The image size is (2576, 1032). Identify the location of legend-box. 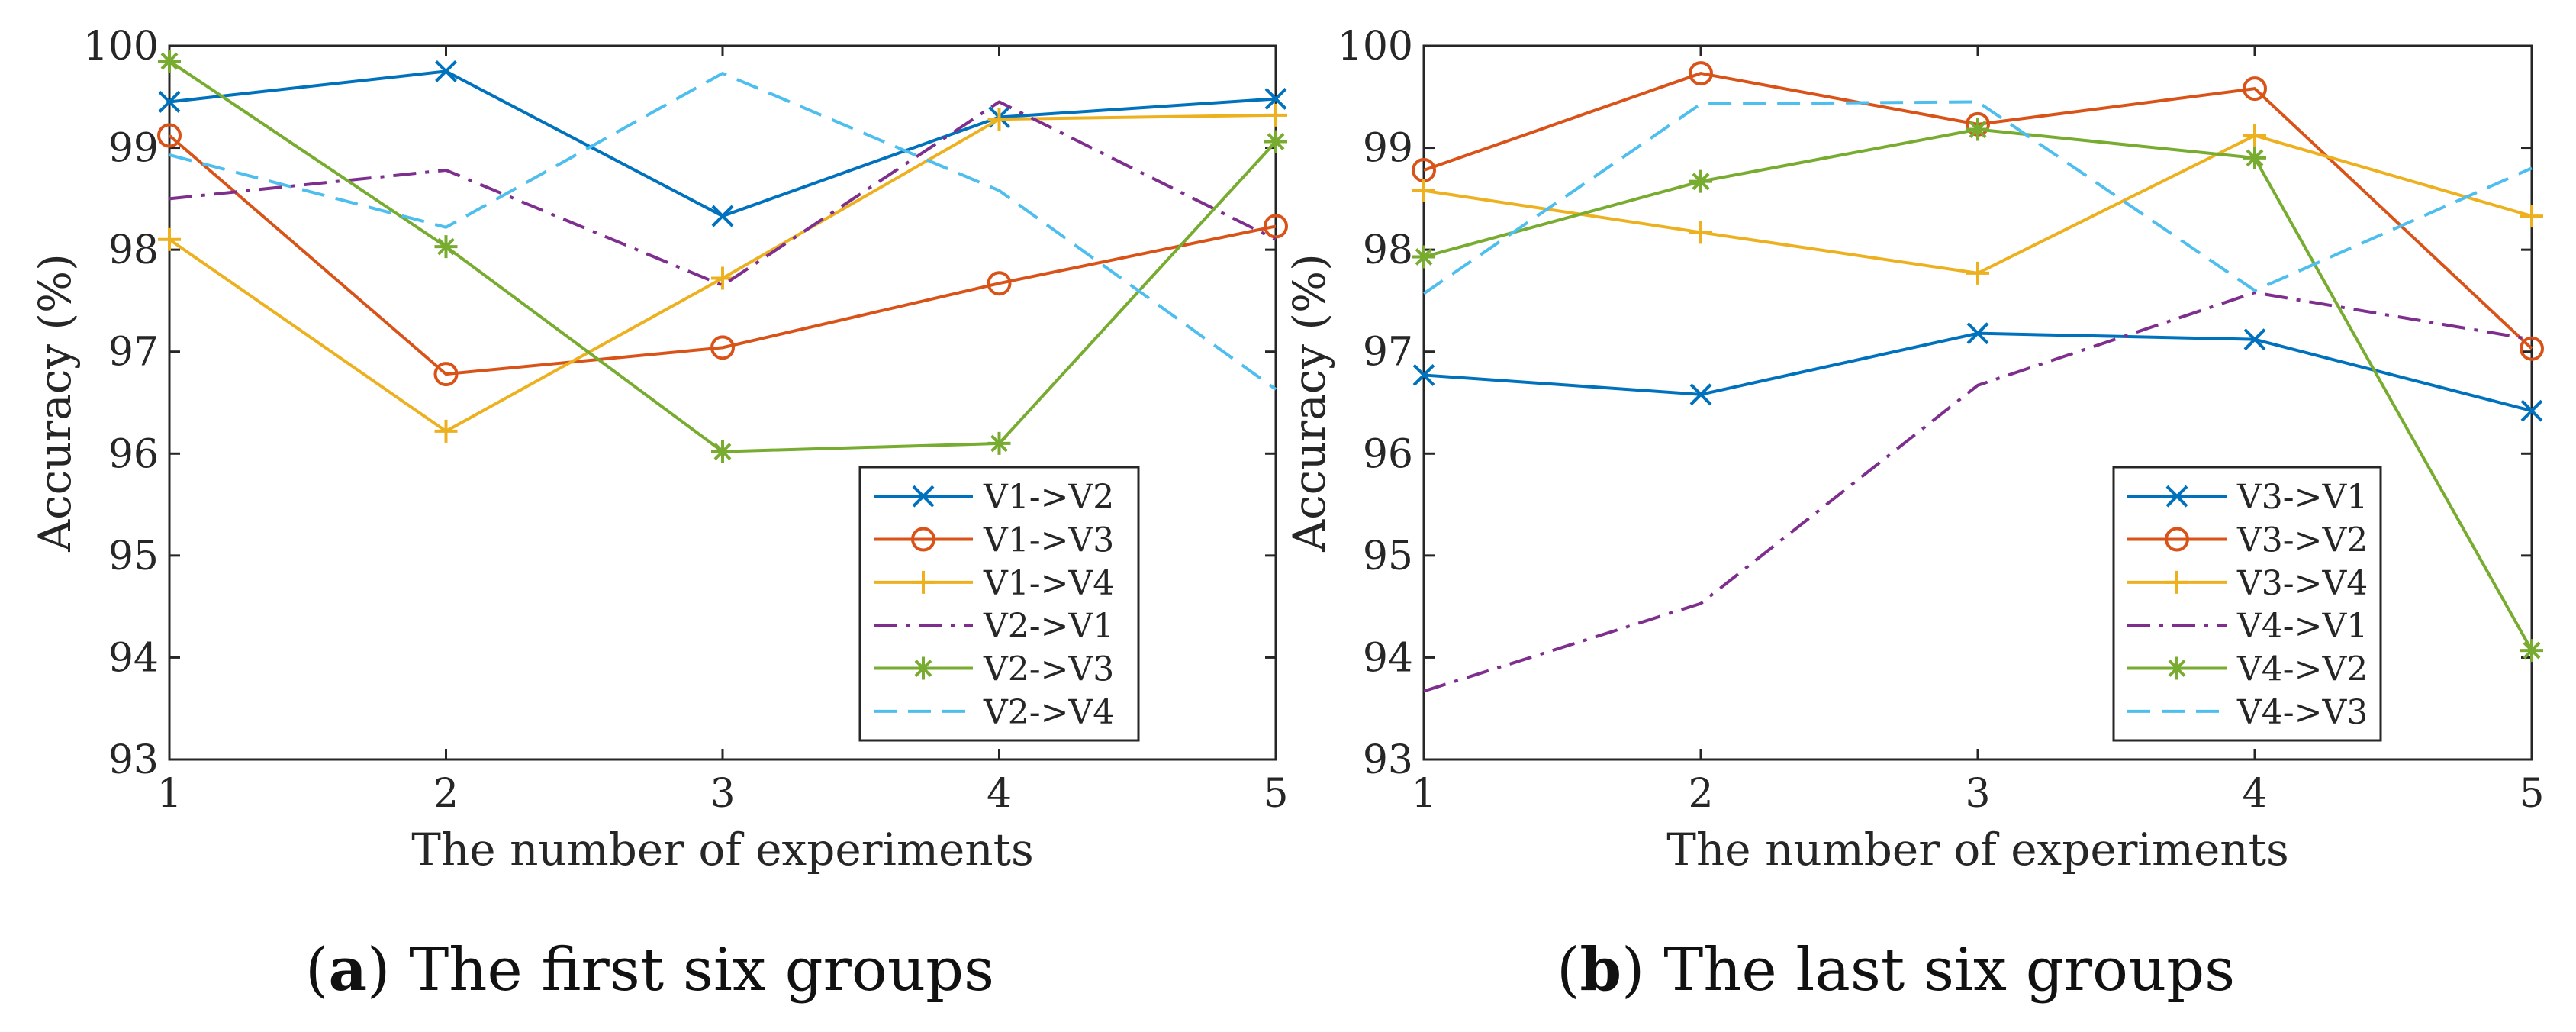
(999, 604).